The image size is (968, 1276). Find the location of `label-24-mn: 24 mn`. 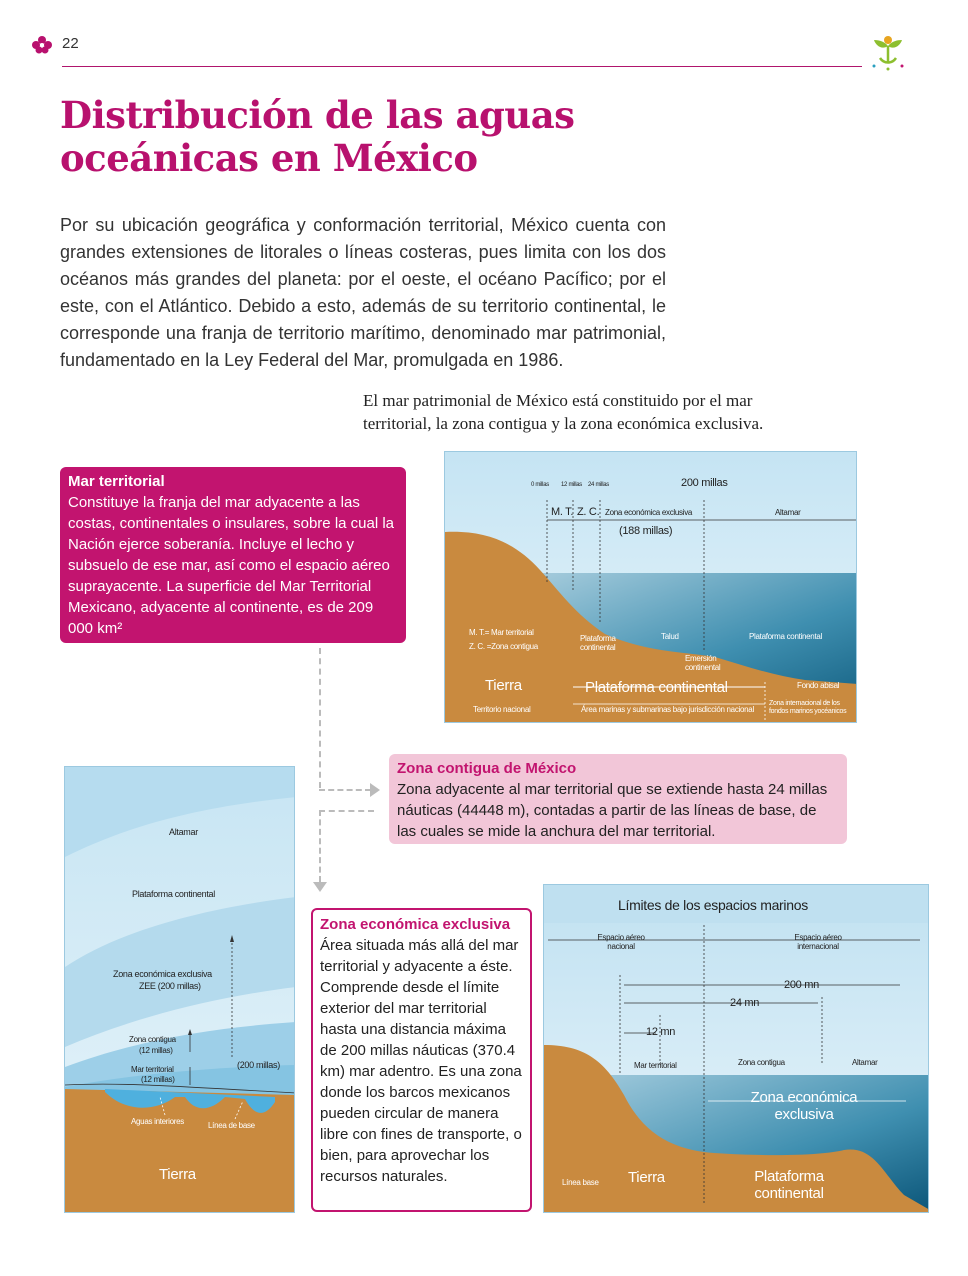

label-24-mn: 24 mn is located at coordinates (745, 1003).